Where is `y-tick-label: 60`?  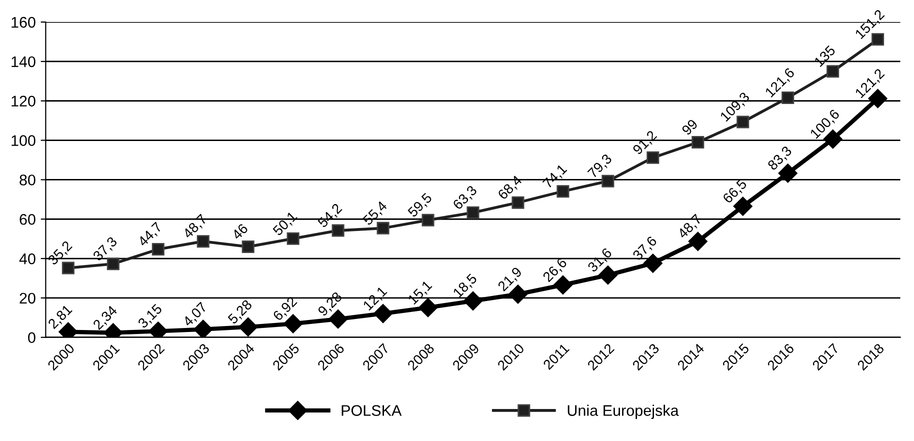
y-tick-label: 60 is located at coordinates (28, 219).